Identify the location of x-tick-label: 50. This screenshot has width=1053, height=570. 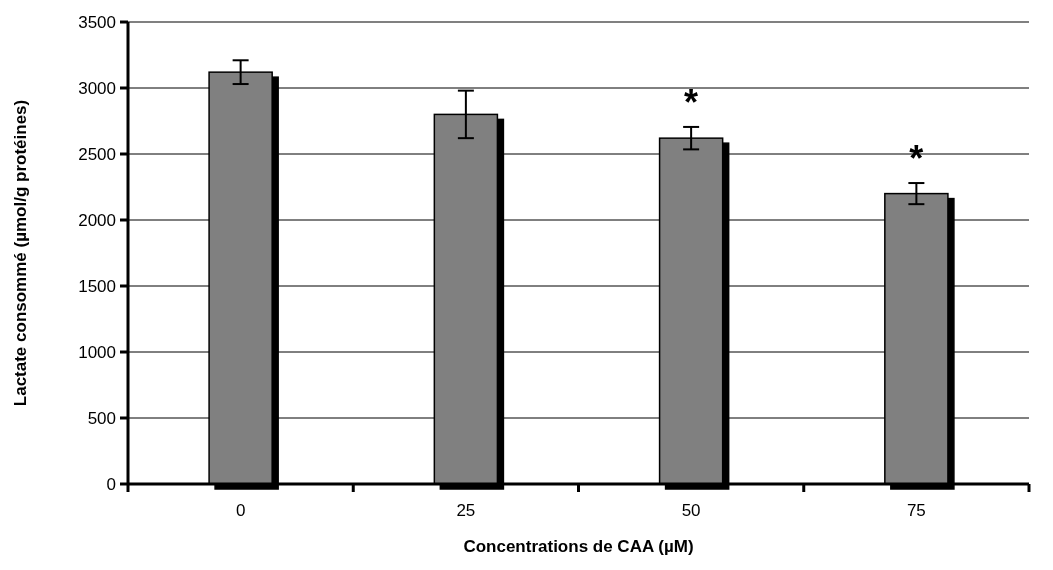
(691, 510).